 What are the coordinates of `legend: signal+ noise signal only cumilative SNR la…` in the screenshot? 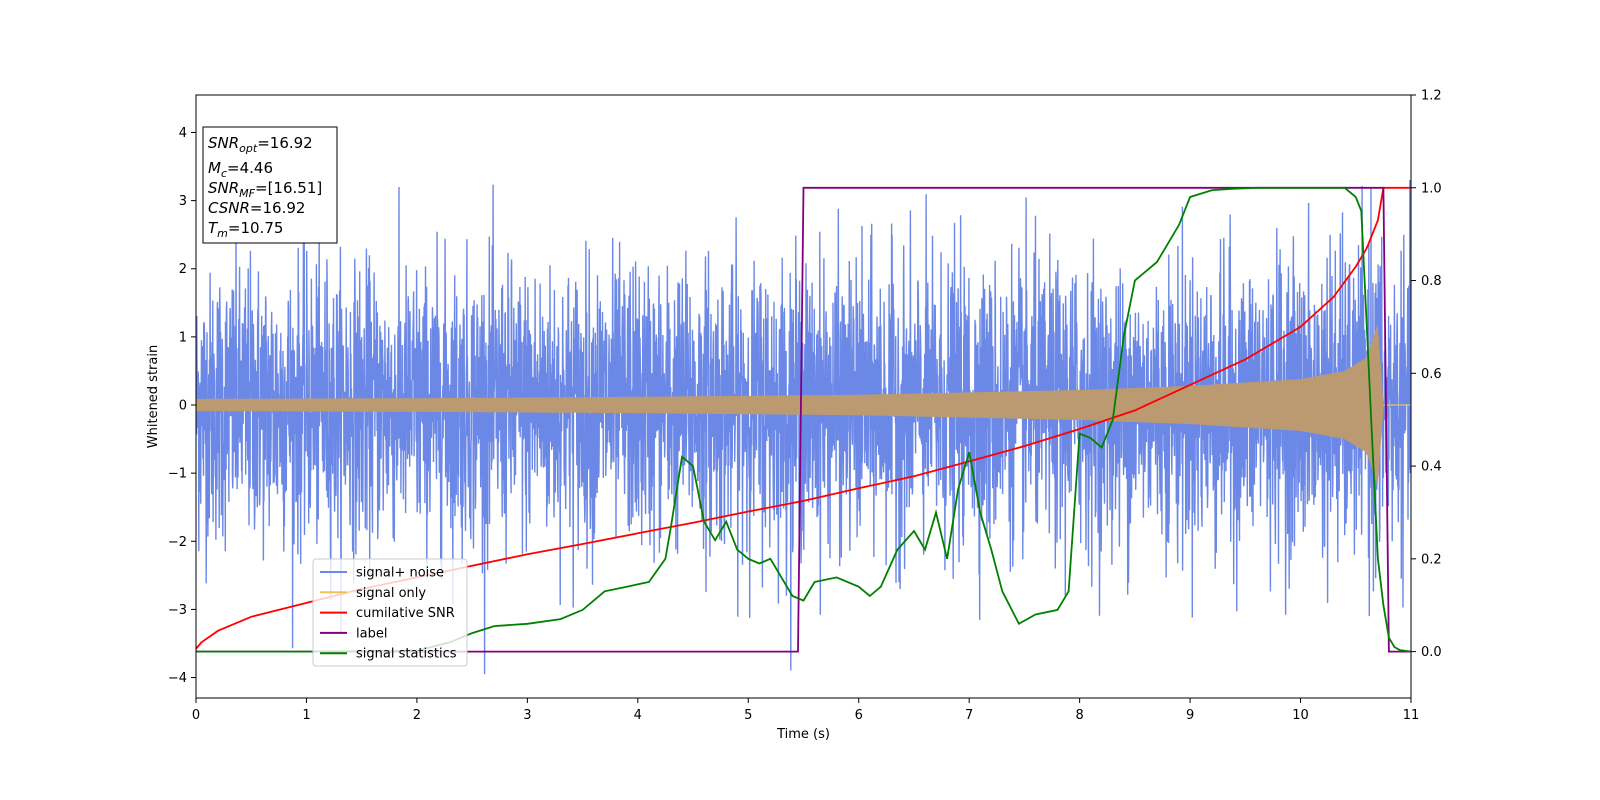 It's located at (390, 612).